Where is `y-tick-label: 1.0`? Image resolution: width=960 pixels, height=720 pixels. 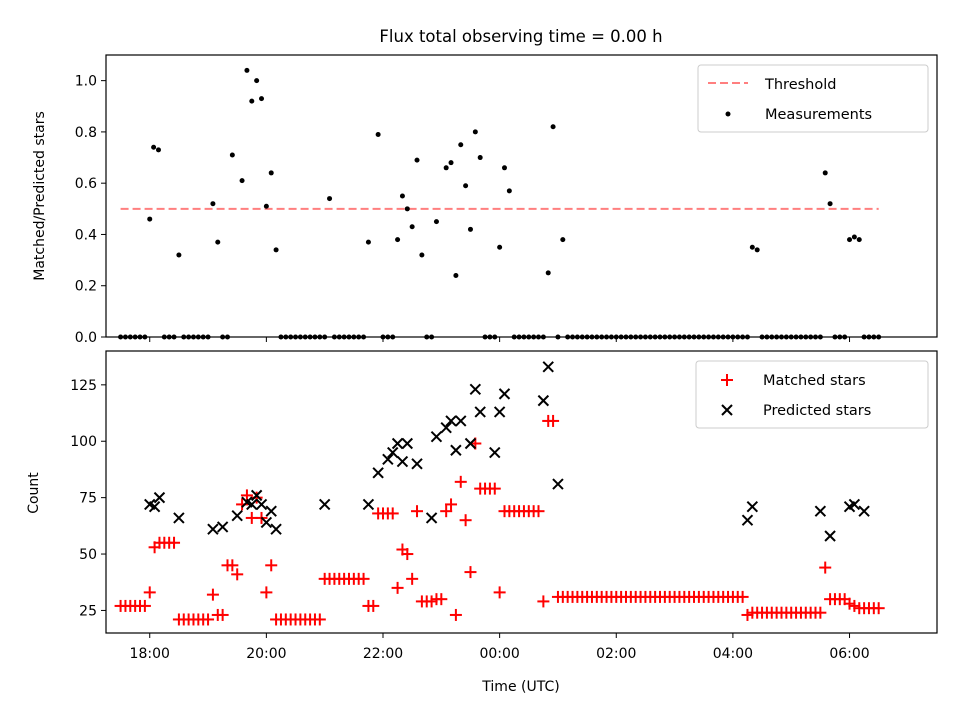 y-tick-label: 1.0 is located at coordinates (86, 82).